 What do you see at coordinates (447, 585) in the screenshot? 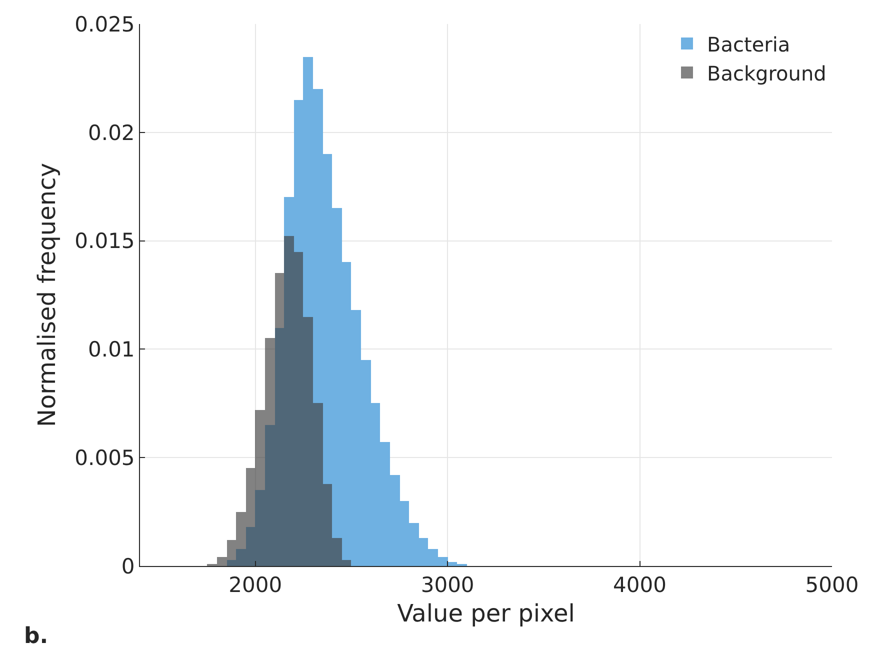
I see `x-tick-label: 3000` at bounding box center [447, 585].